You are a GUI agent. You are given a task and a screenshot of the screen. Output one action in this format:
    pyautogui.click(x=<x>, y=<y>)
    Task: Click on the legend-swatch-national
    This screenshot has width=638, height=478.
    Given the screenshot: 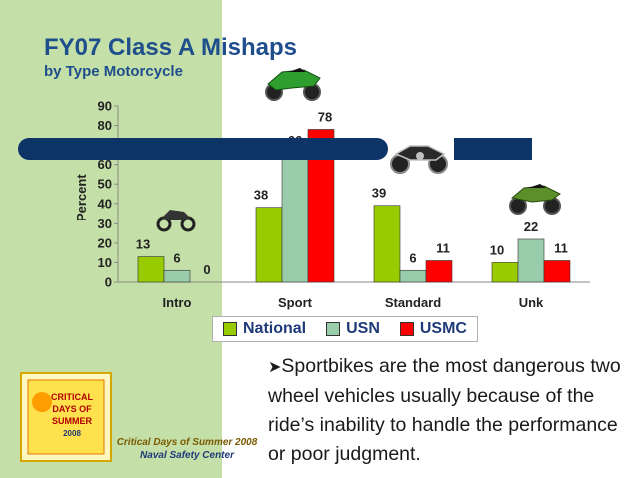 What is the action you would take?
    pyautogui.click(x=229, y=329)
    